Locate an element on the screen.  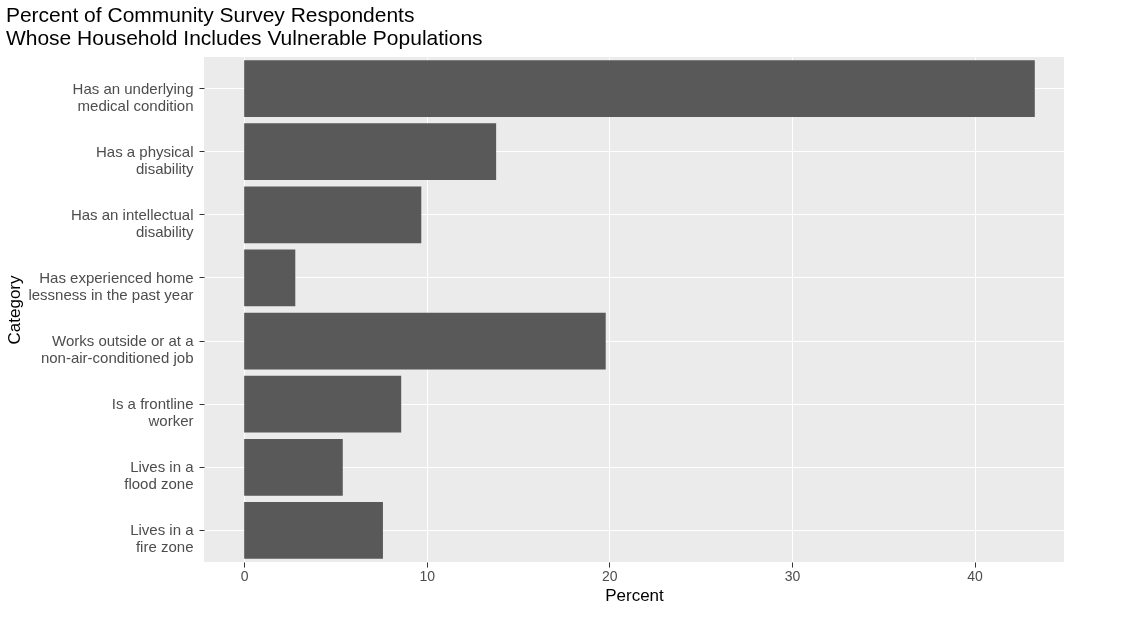
y-tick-label: Has experienced home lessness in the past year is located at coordinates (111, 285).